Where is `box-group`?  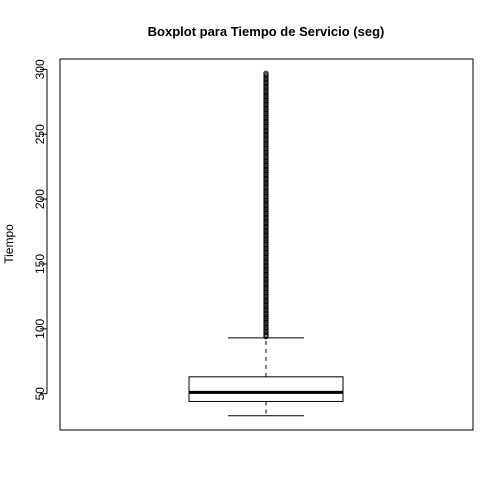
box-group is located at coordinates (266, 377).